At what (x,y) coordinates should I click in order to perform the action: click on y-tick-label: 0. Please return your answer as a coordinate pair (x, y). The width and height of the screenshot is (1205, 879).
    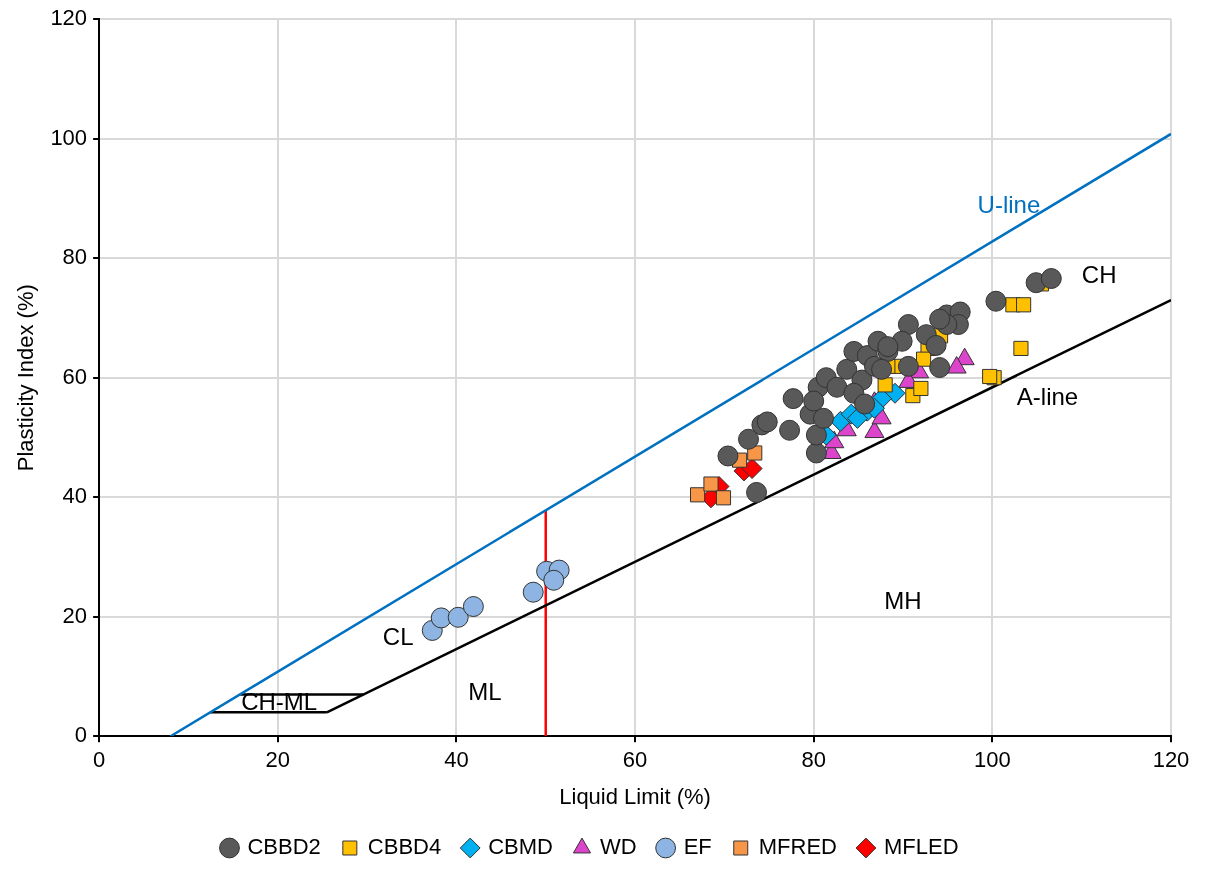
    Looking at the image, I should click on (81, 735).